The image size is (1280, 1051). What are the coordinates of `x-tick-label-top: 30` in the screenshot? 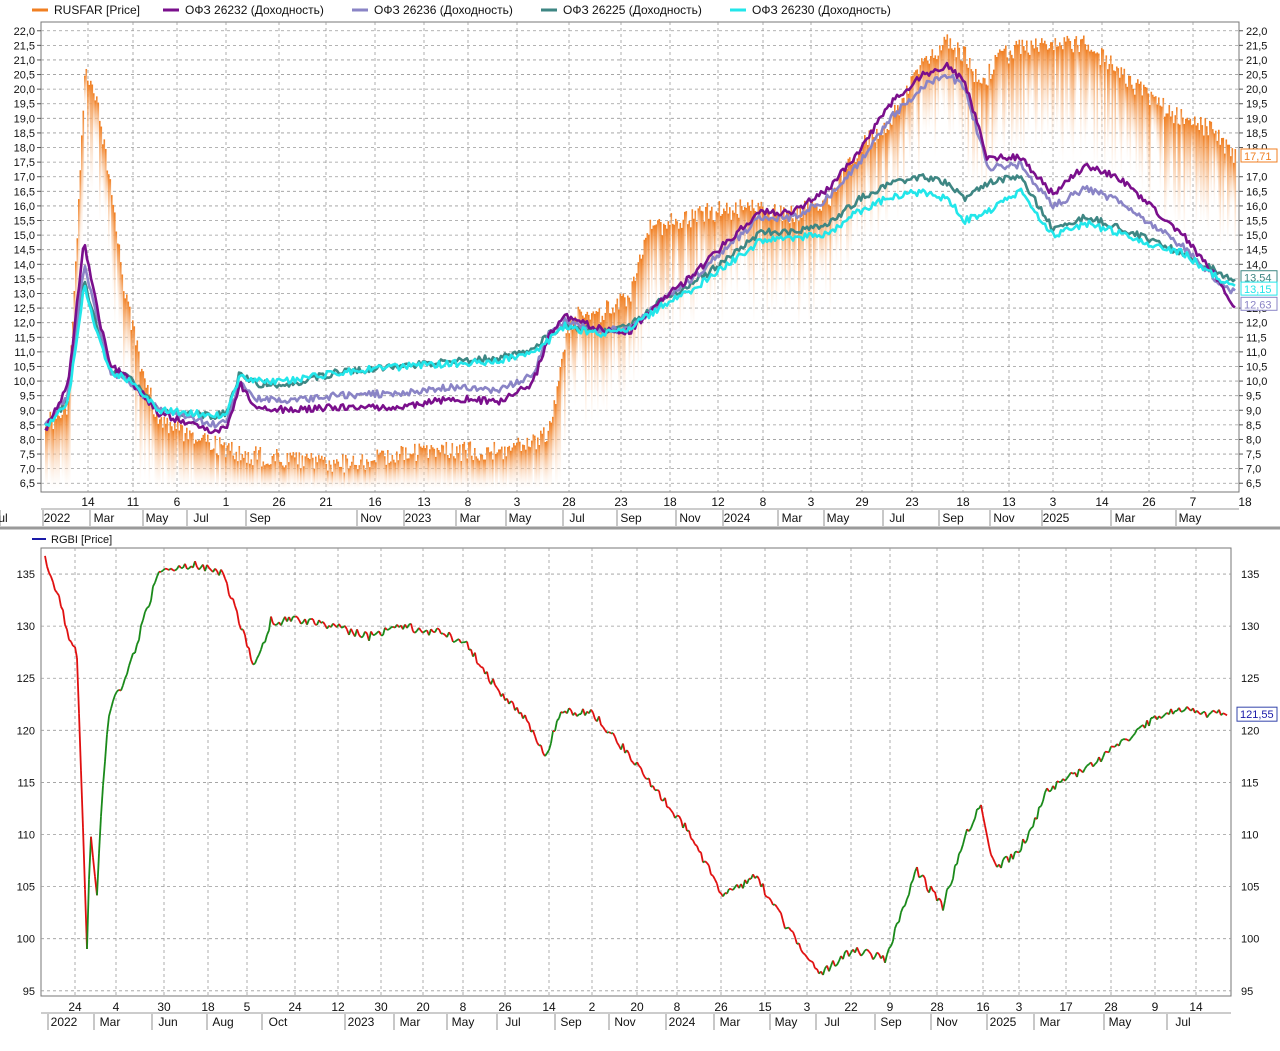 It's located at (164, 1007).